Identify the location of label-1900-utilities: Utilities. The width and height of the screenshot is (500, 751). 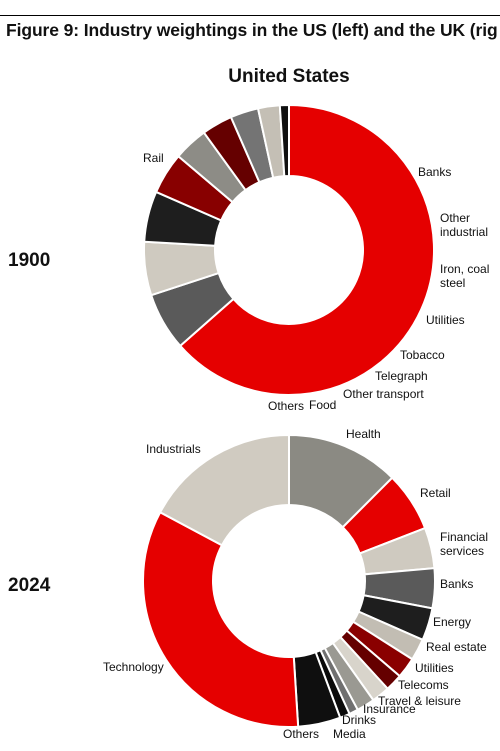
(445, 320).